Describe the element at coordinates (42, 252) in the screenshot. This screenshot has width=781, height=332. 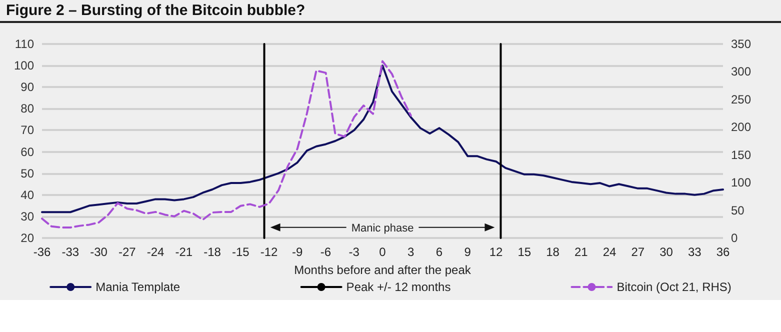
I see `x-tick-label: -36` at that location.